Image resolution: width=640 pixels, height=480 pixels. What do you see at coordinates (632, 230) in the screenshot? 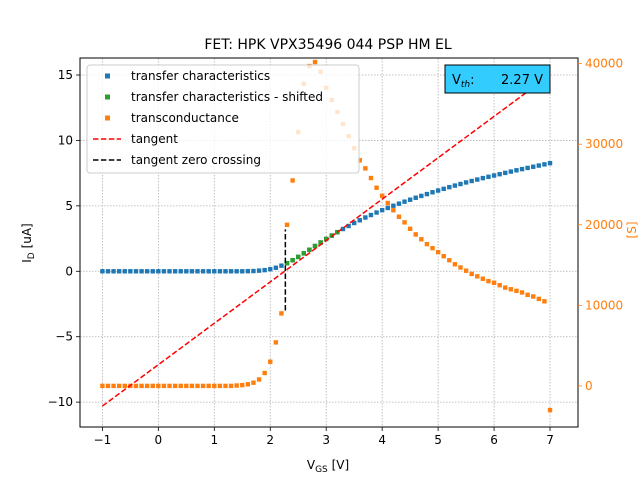
I see `y2-axis-title: [S]` at bounding box center [632, 230].